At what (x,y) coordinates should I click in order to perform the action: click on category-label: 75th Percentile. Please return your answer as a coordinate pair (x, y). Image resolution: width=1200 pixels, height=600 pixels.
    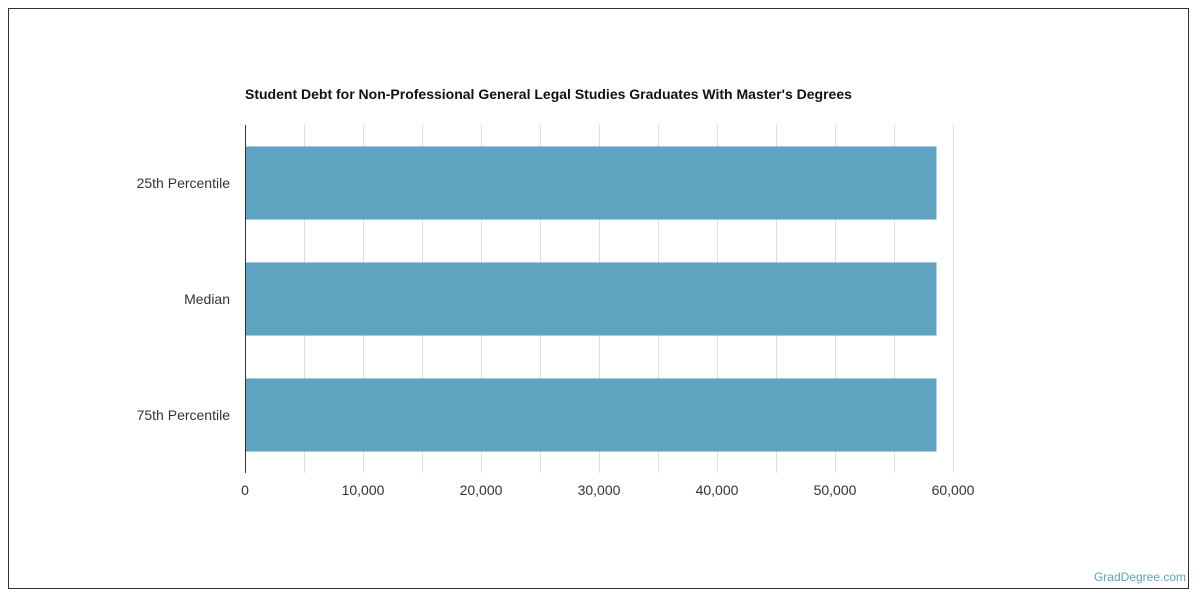
    Looking at the image, I should click on (184, 415).